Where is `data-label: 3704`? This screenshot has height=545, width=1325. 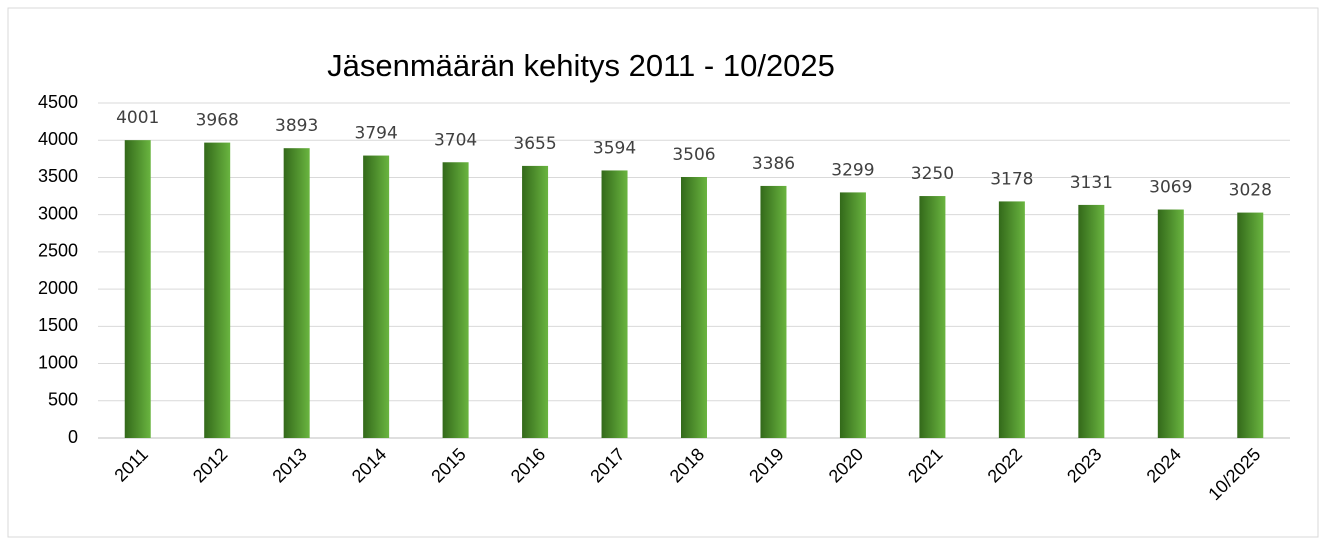
data-label: 3704 is located at coordinates (455, 140).